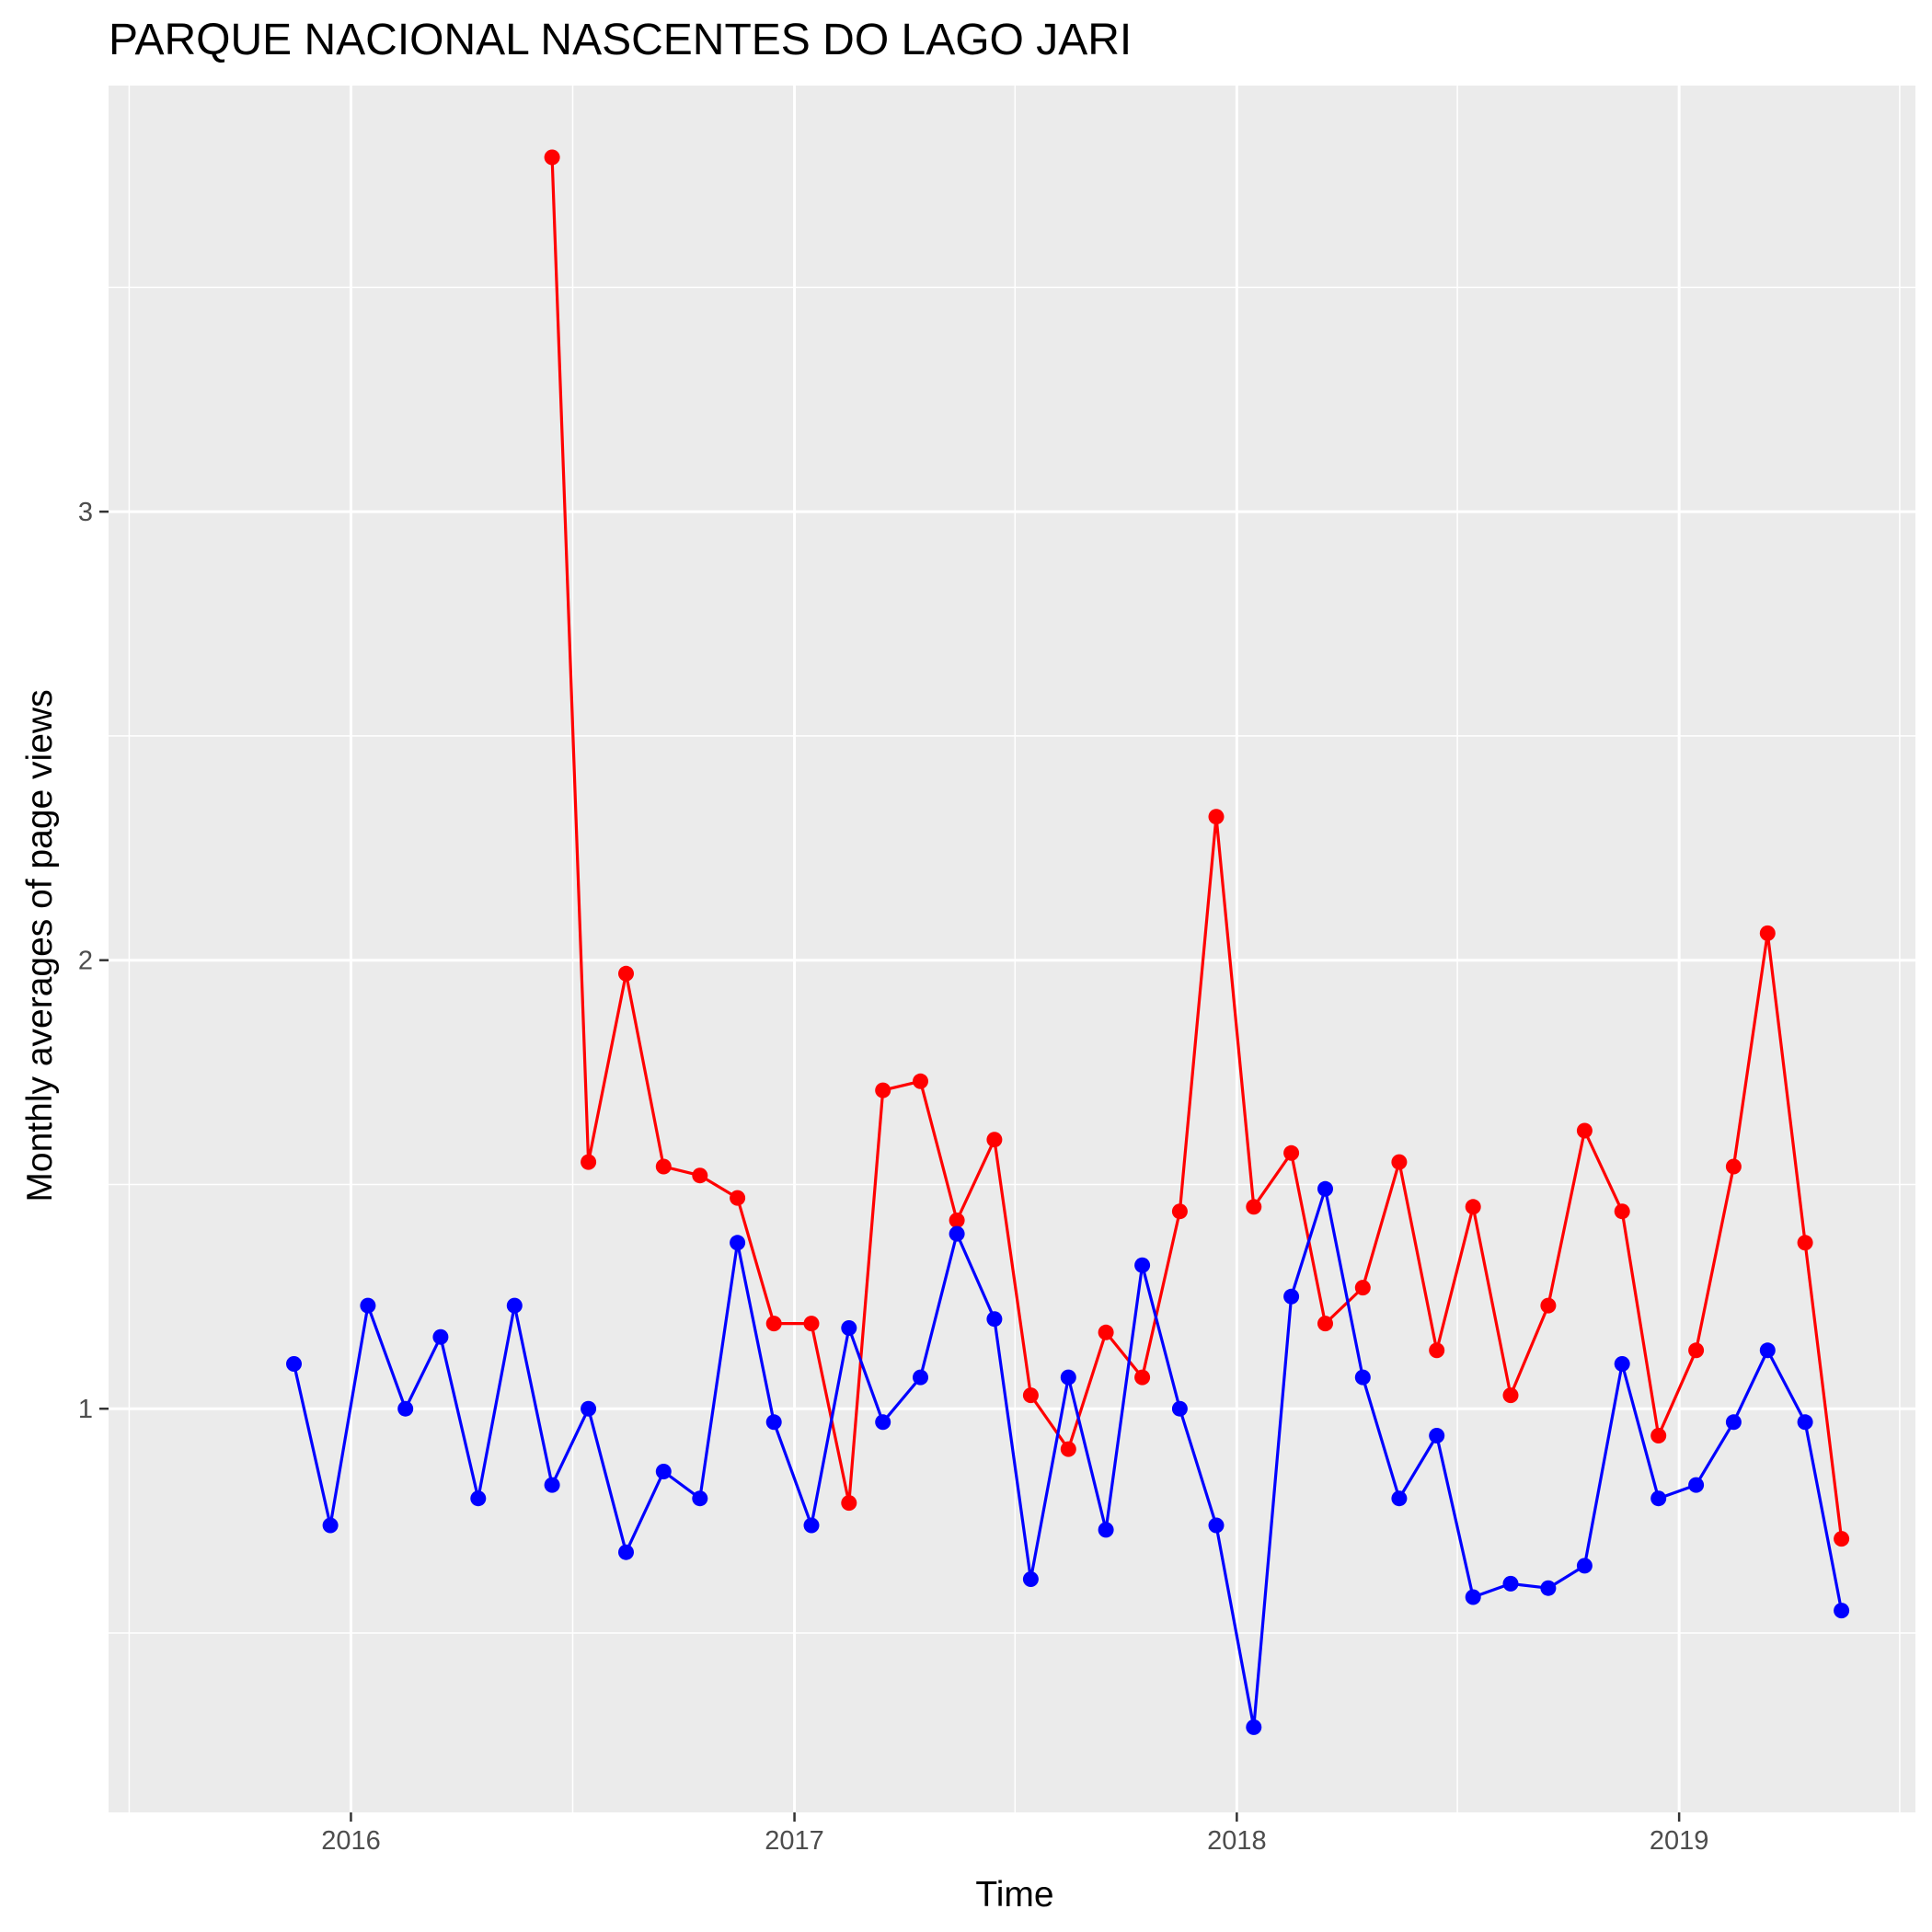 The height and width of the screenshot is (1932, 1932). What do you see at coordinates (794, 1841) in the screenshot?
I see `x-tick-label: 2017` at bounding box center [794, 1841].